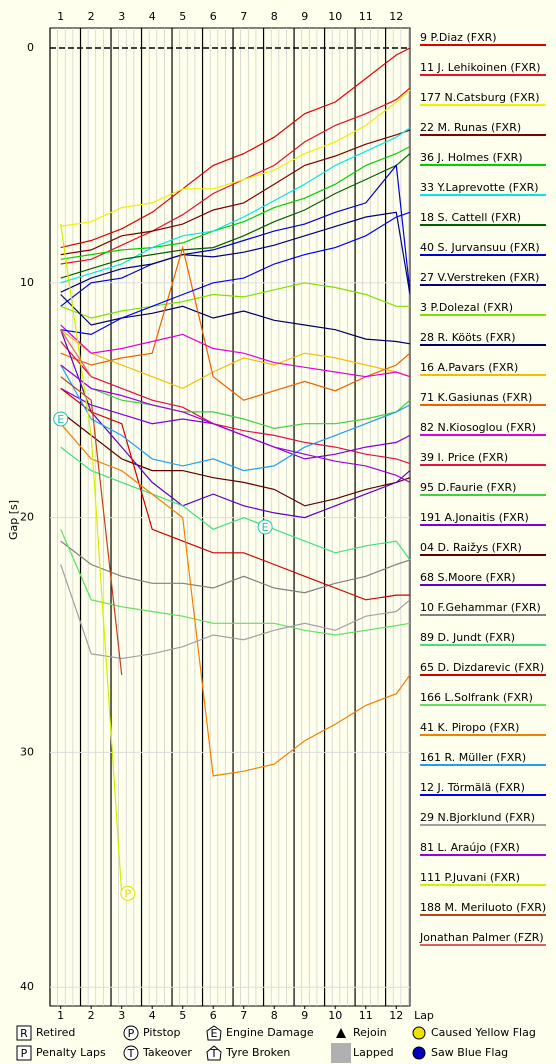 The height and width of the screenshot is (1064, 556). What do you see at coordinates (30, 47) in the screenshot?
I see `y-tick-label: 0` at bounding box center [30, 47].